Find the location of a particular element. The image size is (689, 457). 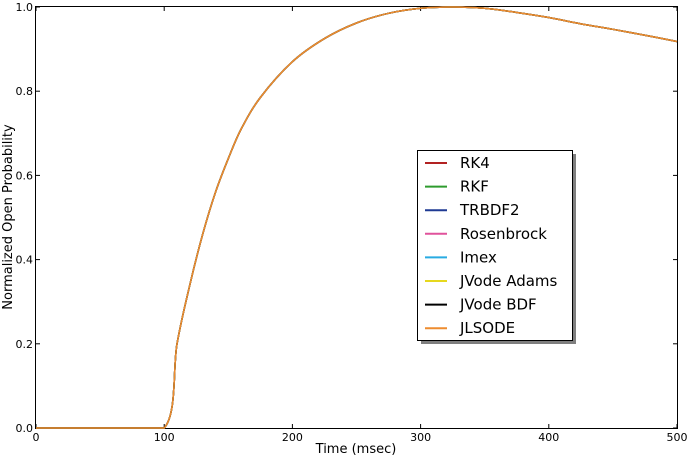

legend-label-rosenbrock: Rosenbrock is located at coordinates (503, 234).